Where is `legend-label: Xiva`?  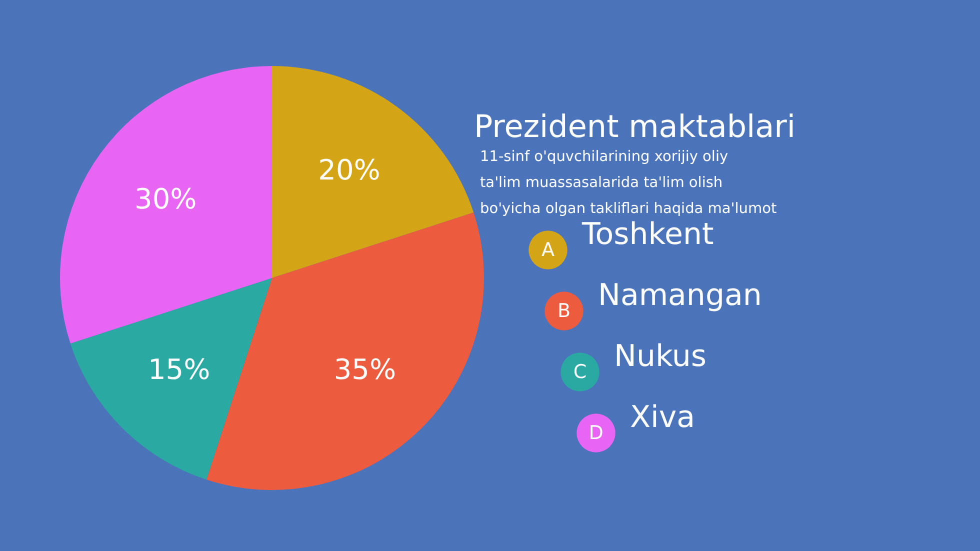
legend-label: Xiva is located at coordinates (663, 417).